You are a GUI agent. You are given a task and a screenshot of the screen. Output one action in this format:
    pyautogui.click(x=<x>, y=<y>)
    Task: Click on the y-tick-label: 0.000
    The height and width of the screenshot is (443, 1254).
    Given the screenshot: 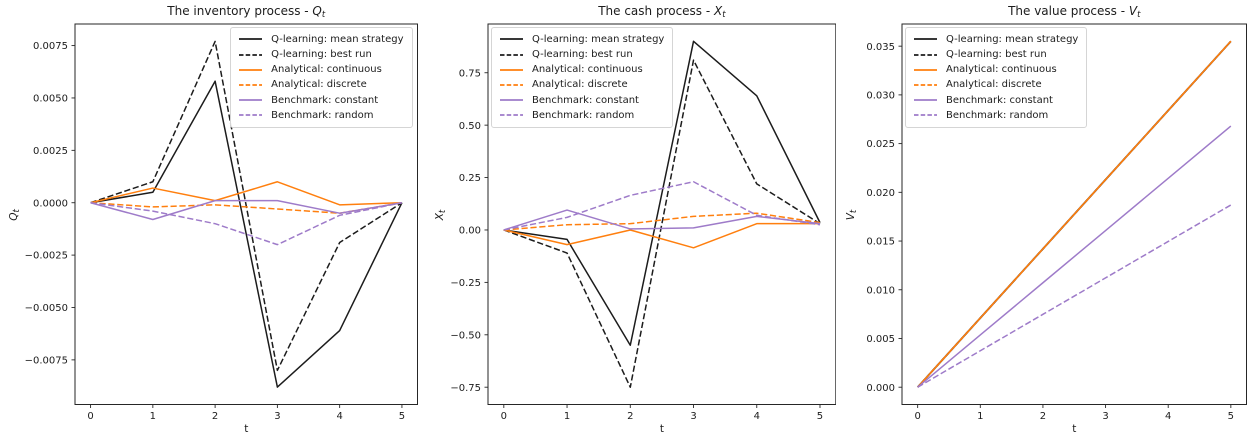 What is the action you would take?
    pyautogui.click(x=880, y=388)
    